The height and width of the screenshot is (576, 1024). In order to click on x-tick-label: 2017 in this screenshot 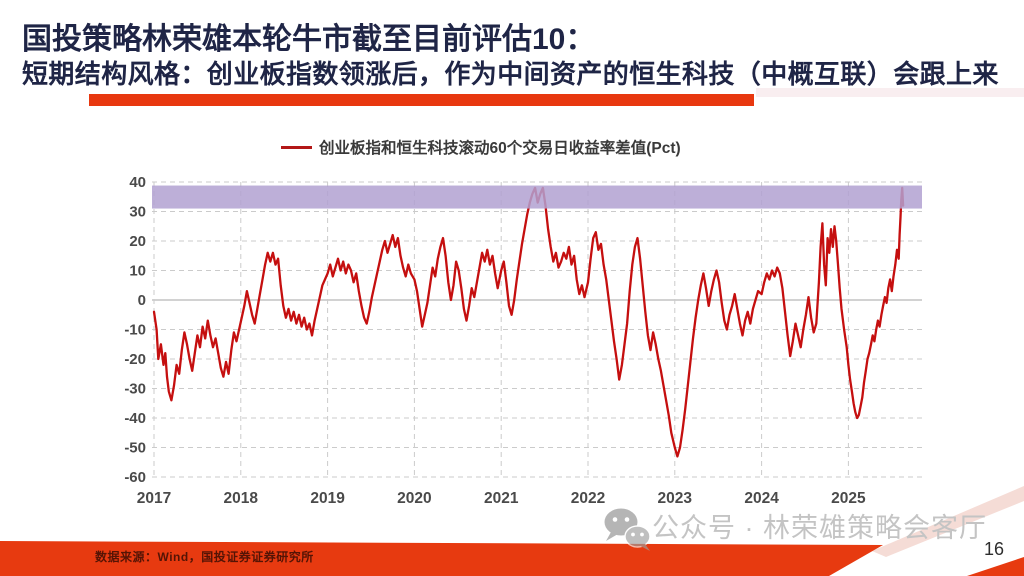, I will do `click(154, 498)`.